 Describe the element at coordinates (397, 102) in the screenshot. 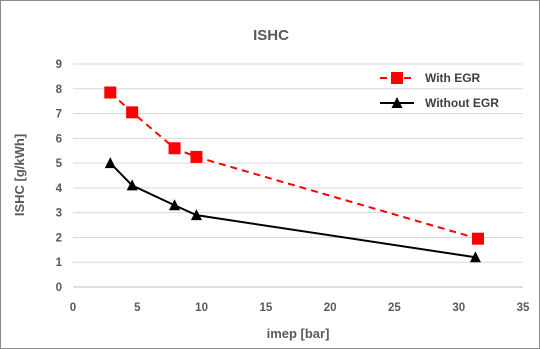

I see `legend-triangle-marker` at that location.